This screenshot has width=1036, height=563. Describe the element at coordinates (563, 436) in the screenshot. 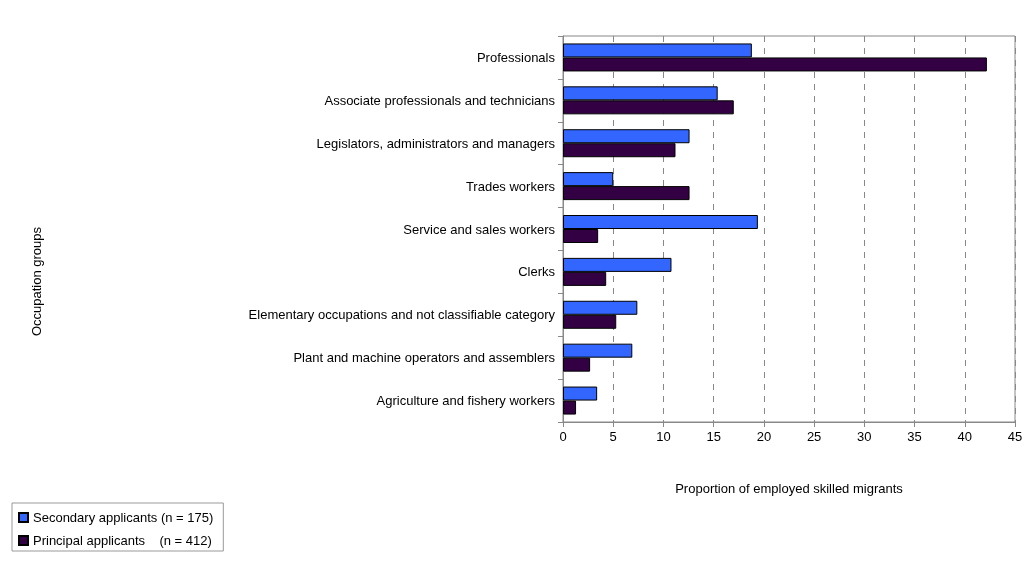

I see `x-tick-label: 0` at that location.